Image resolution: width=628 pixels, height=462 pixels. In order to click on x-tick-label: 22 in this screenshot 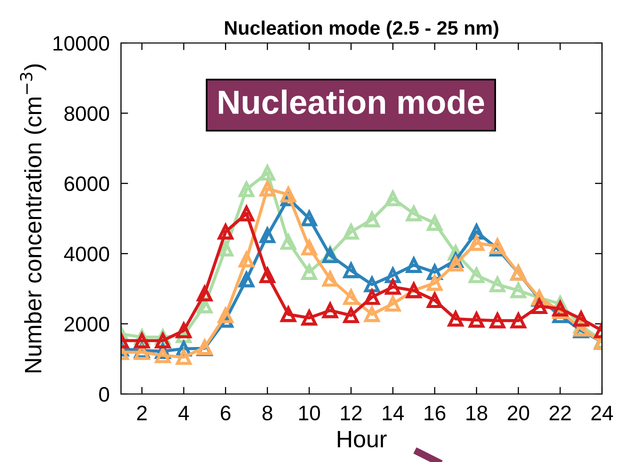, I will do `click(560, 413)`.